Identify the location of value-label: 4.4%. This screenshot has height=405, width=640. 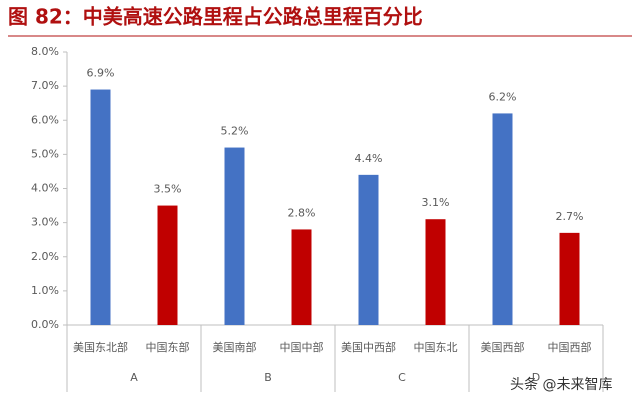
(369, 158).